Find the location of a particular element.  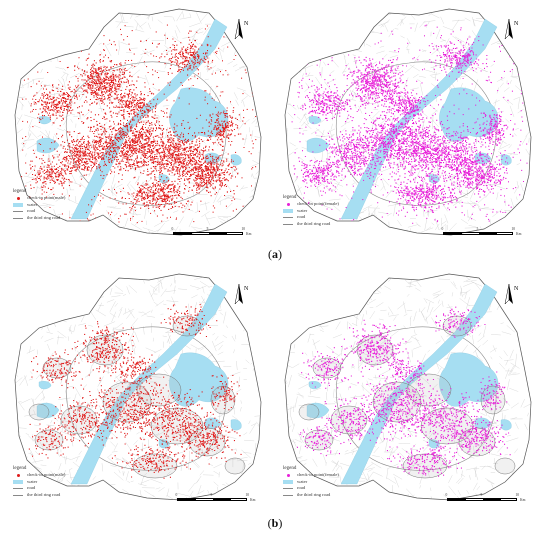

check-in-points is located at coordinates (403, 391).